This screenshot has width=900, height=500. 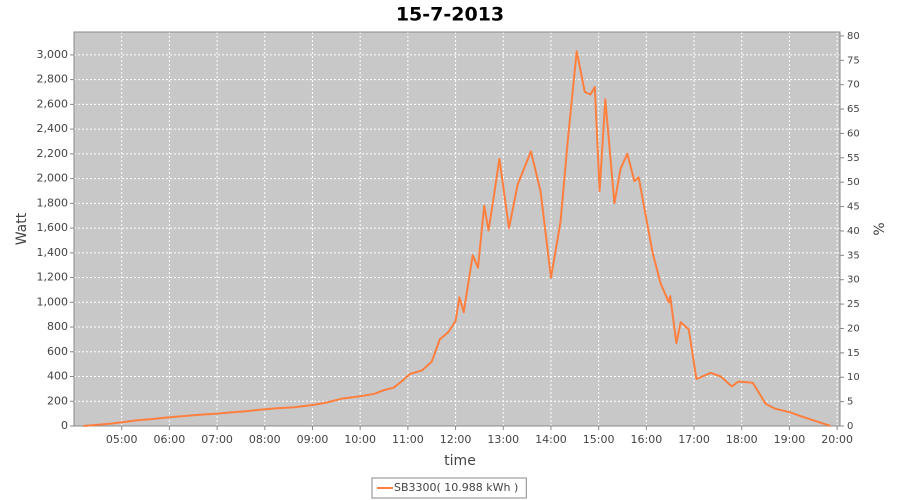 I want to click on legend: SB3300( 10.988 kWh ), so click(x=449, y=488).